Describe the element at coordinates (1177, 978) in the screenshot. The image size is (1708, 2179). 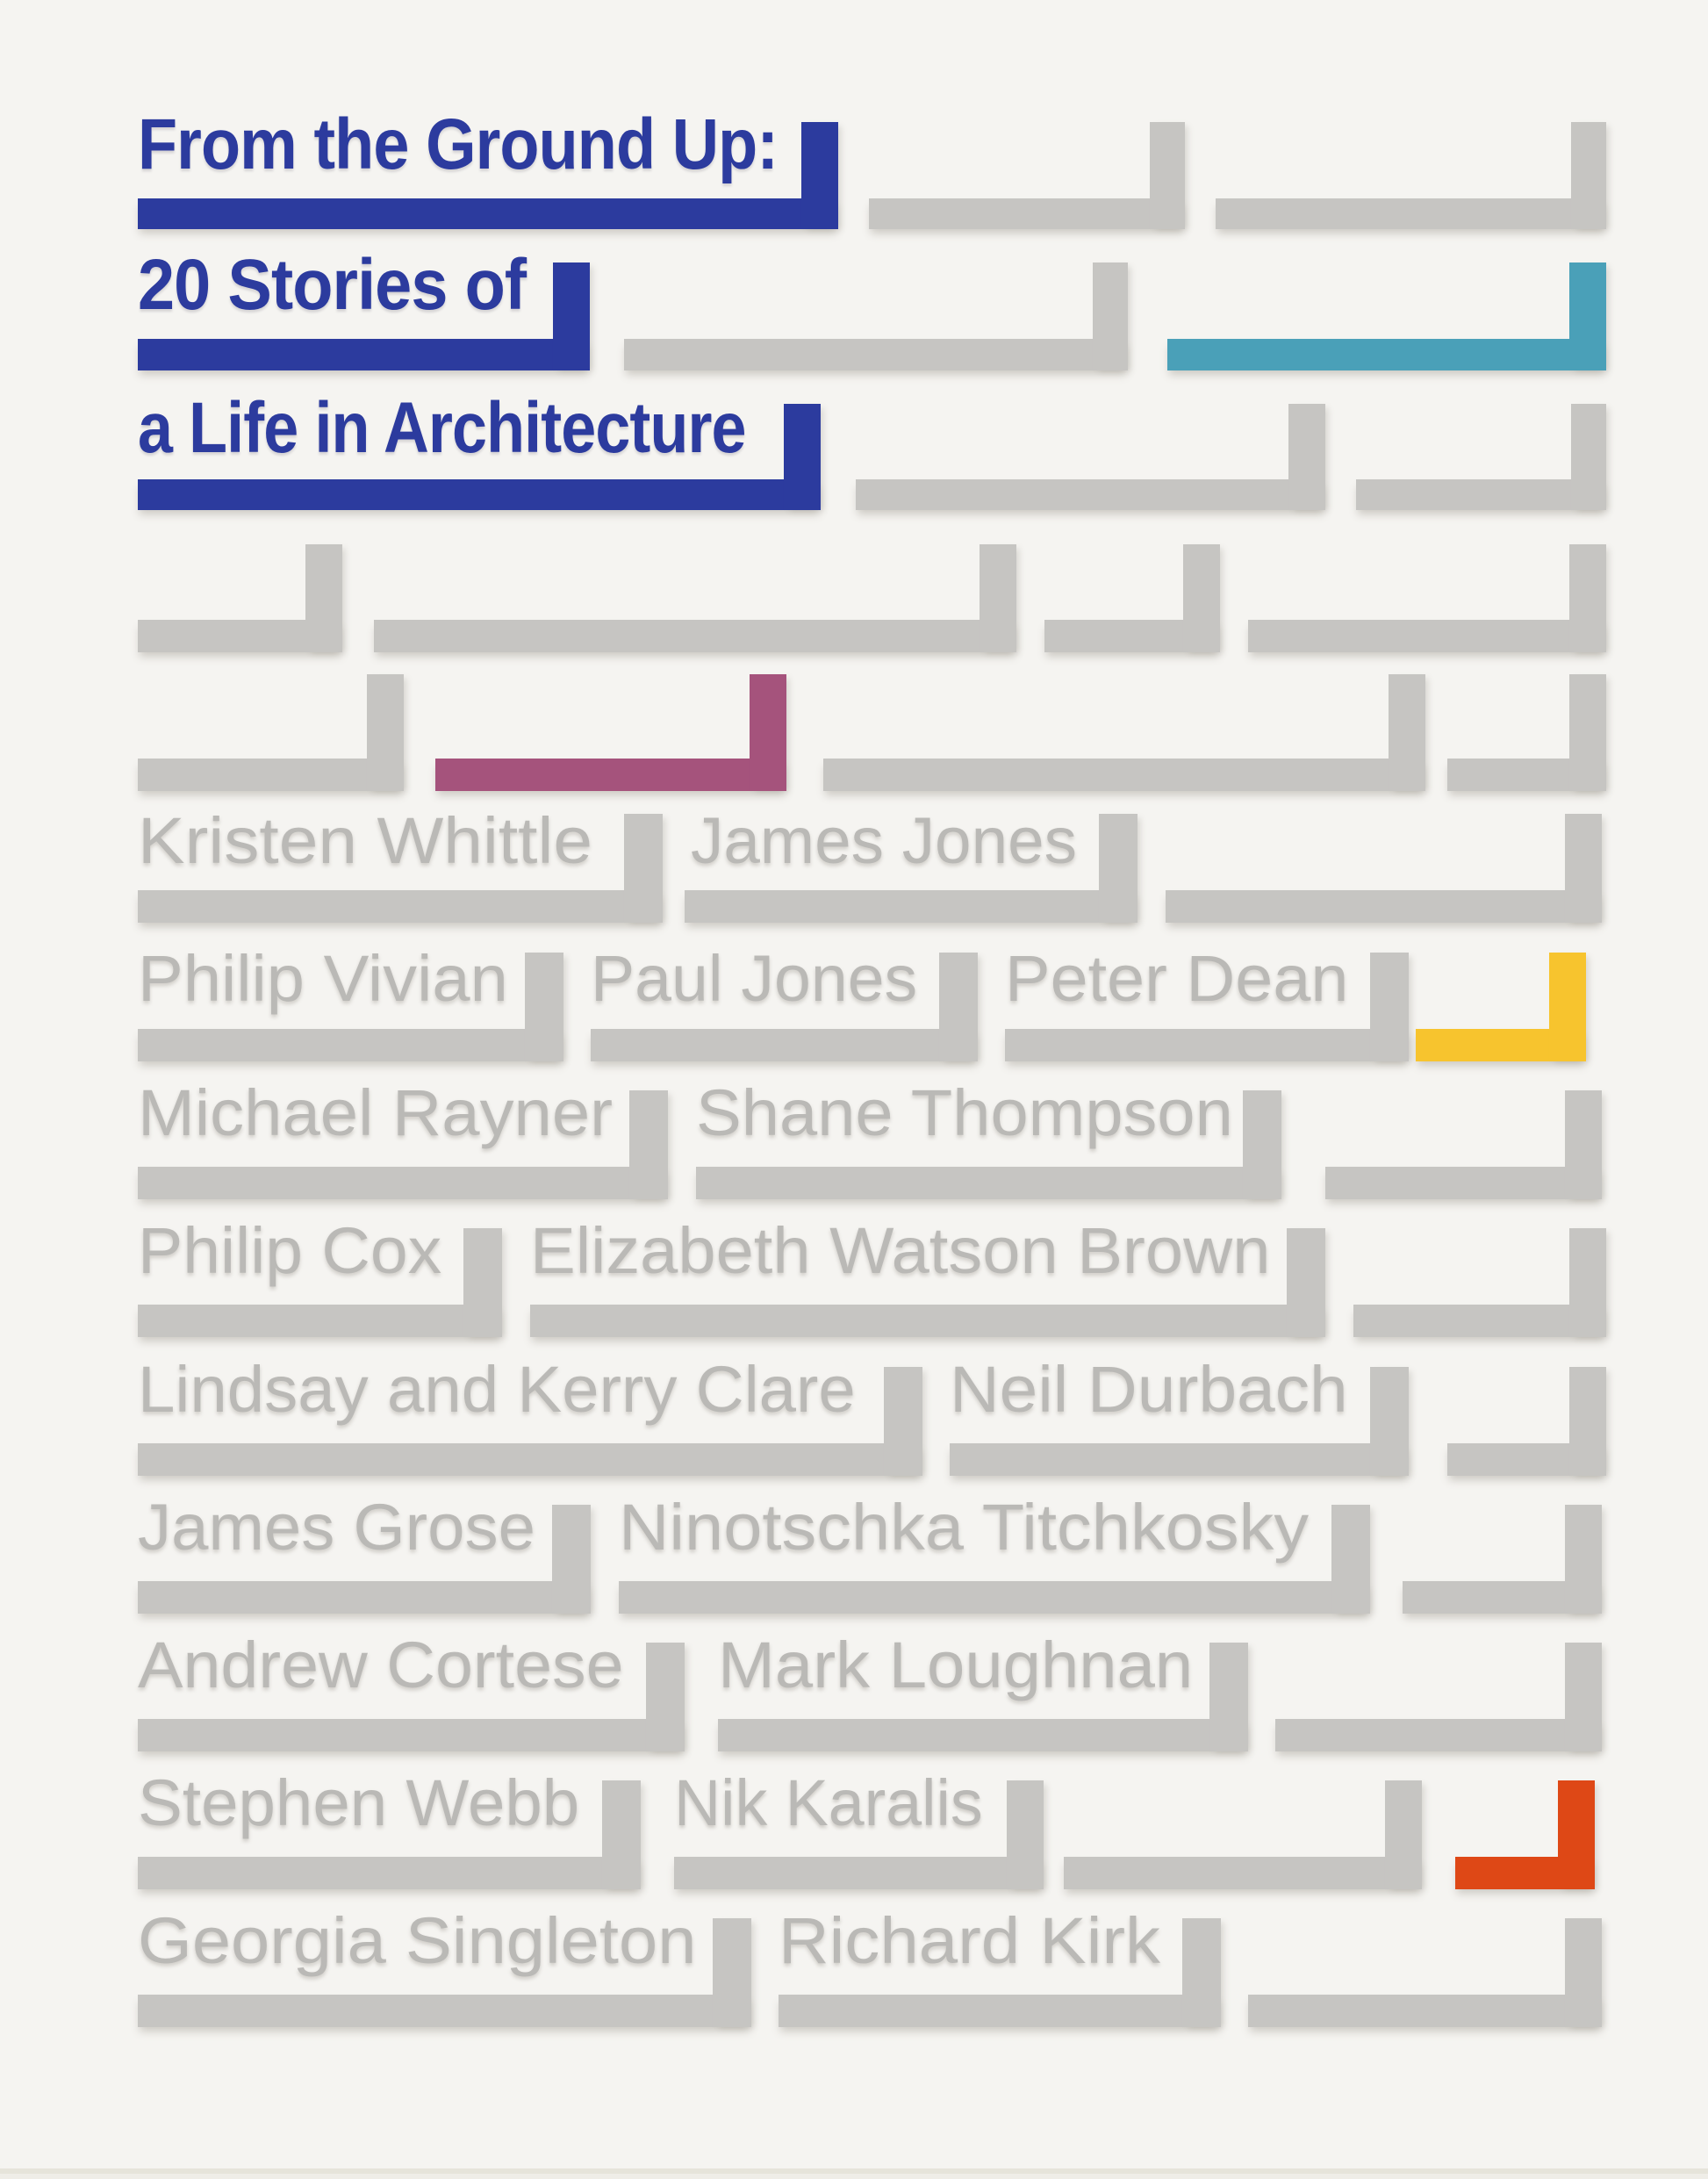
I see `architect-name: Peter Dean` at that location.